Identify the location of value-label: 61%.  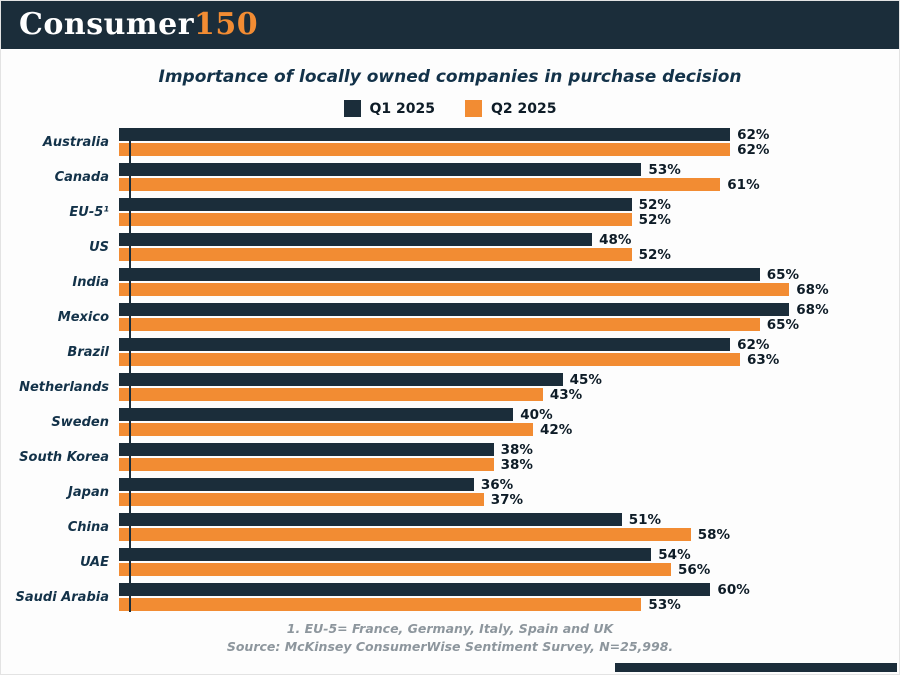
(743, 184).